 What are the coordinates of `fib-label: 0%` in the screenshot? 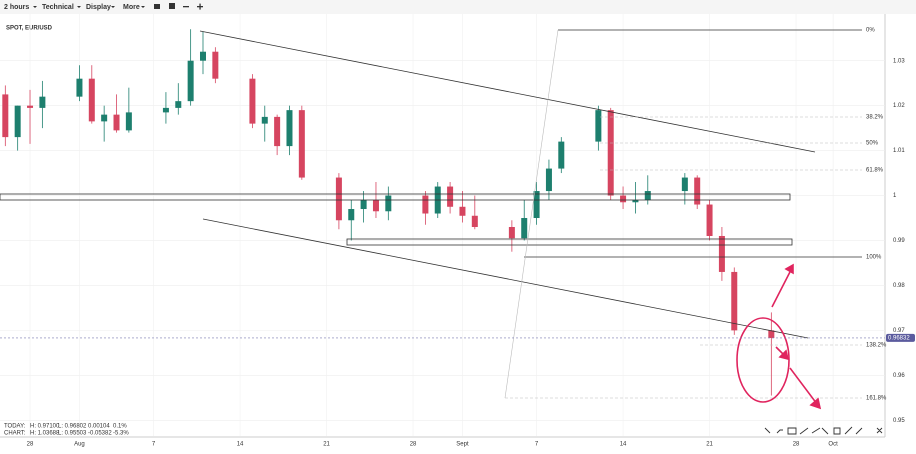 It's located at (870, 31).